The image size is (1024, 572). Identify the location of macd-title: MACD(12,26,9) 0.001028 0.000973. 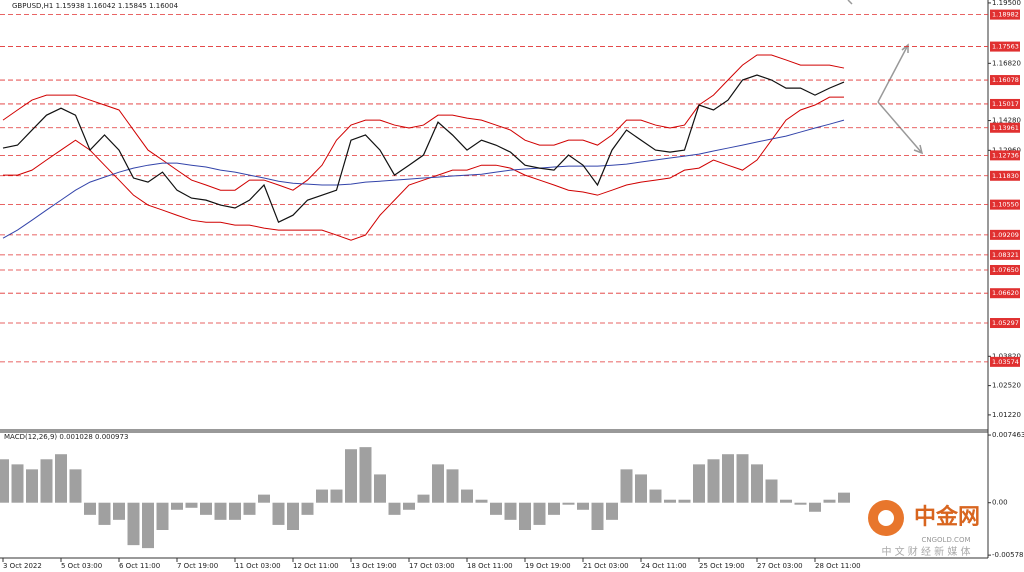
(66, 437).